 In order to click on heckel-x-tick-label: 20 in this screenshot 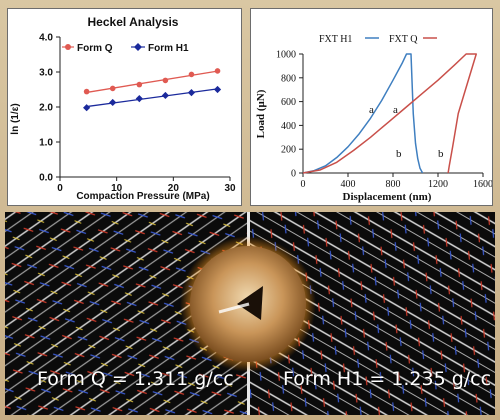, I will do `click(174, 188)`.